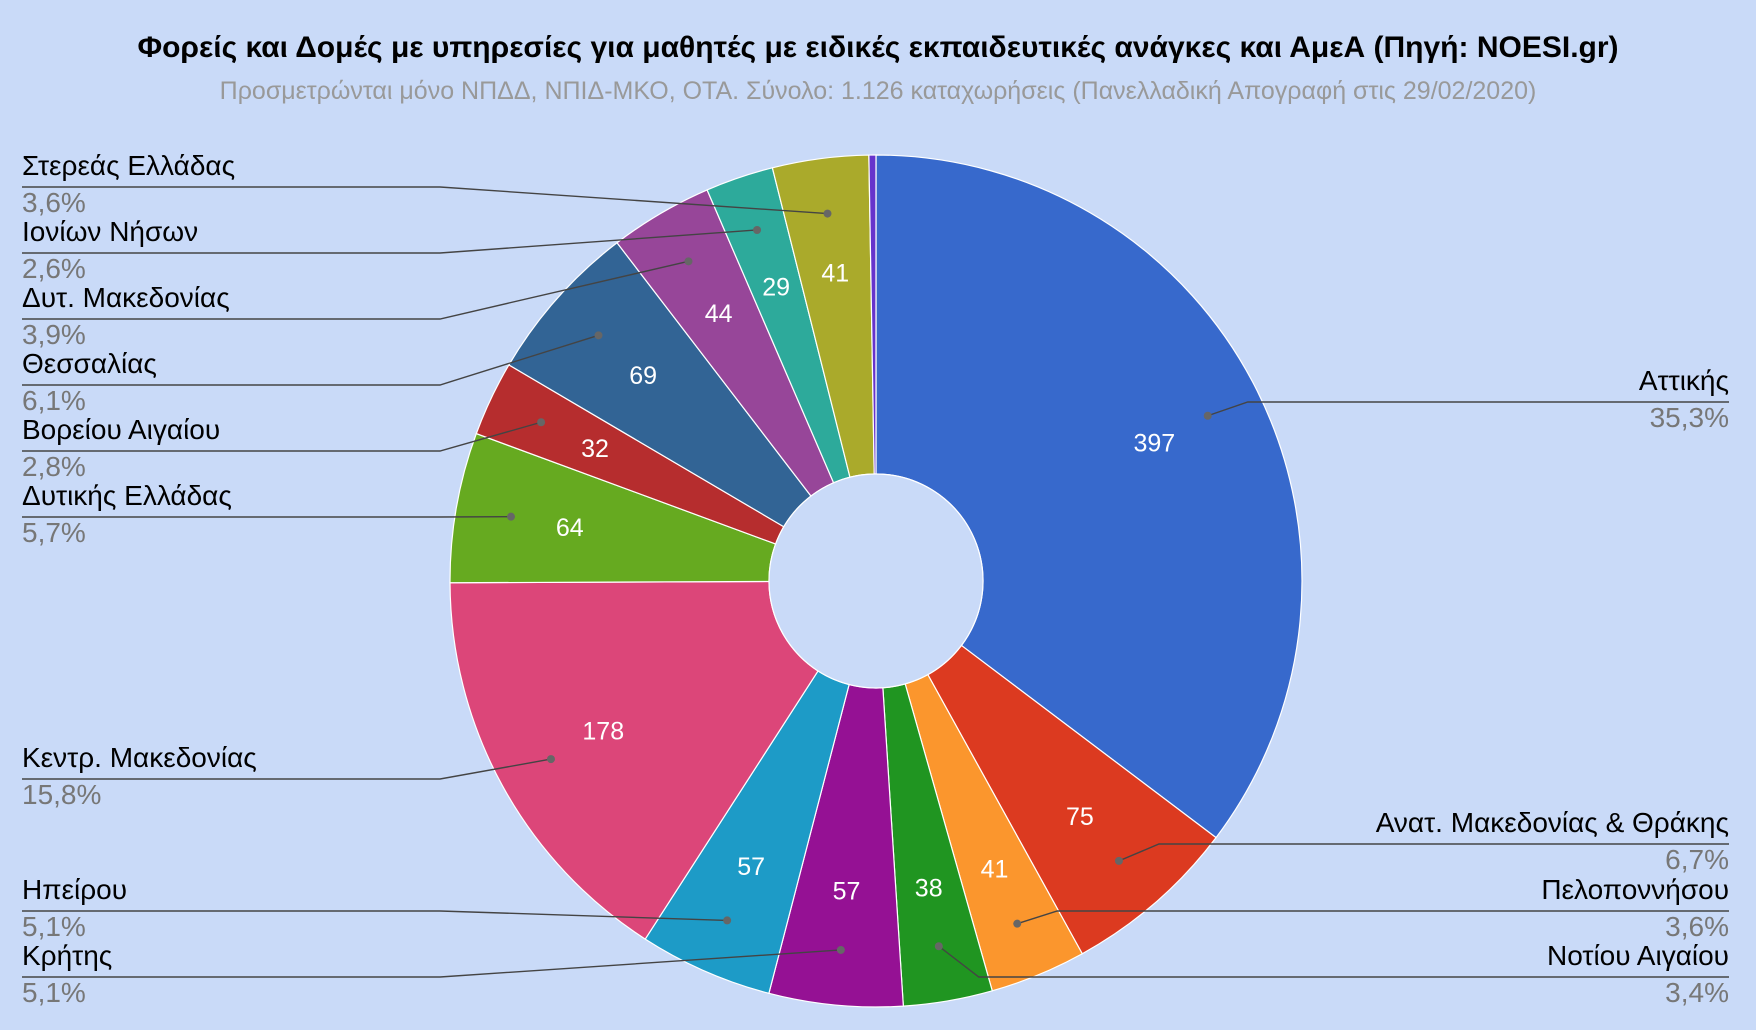 This screenshot has height=1030, width=1756. What do you see at coordinates (1638, 955) in the screenshot?
I see `legend-label-name: Νοτίου Αιγαίου` at bounding box center [1638, 955].